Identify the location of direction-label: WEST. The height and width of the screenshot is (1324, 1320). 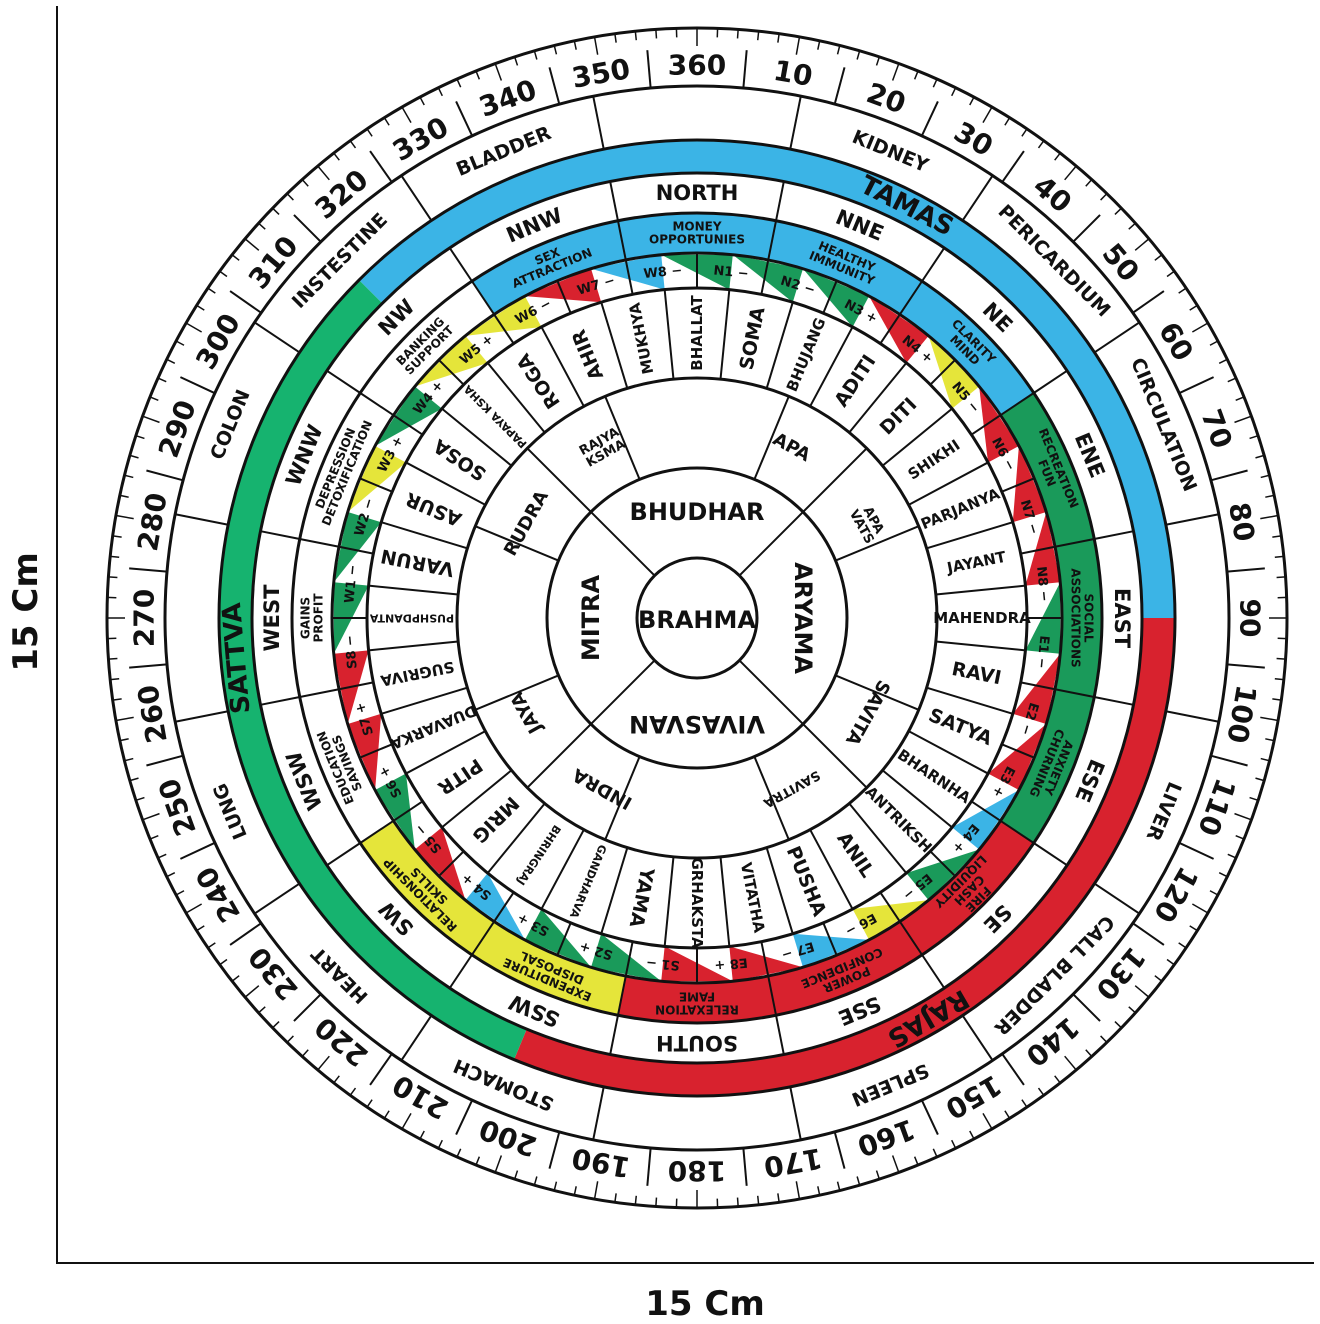
(272, 618).